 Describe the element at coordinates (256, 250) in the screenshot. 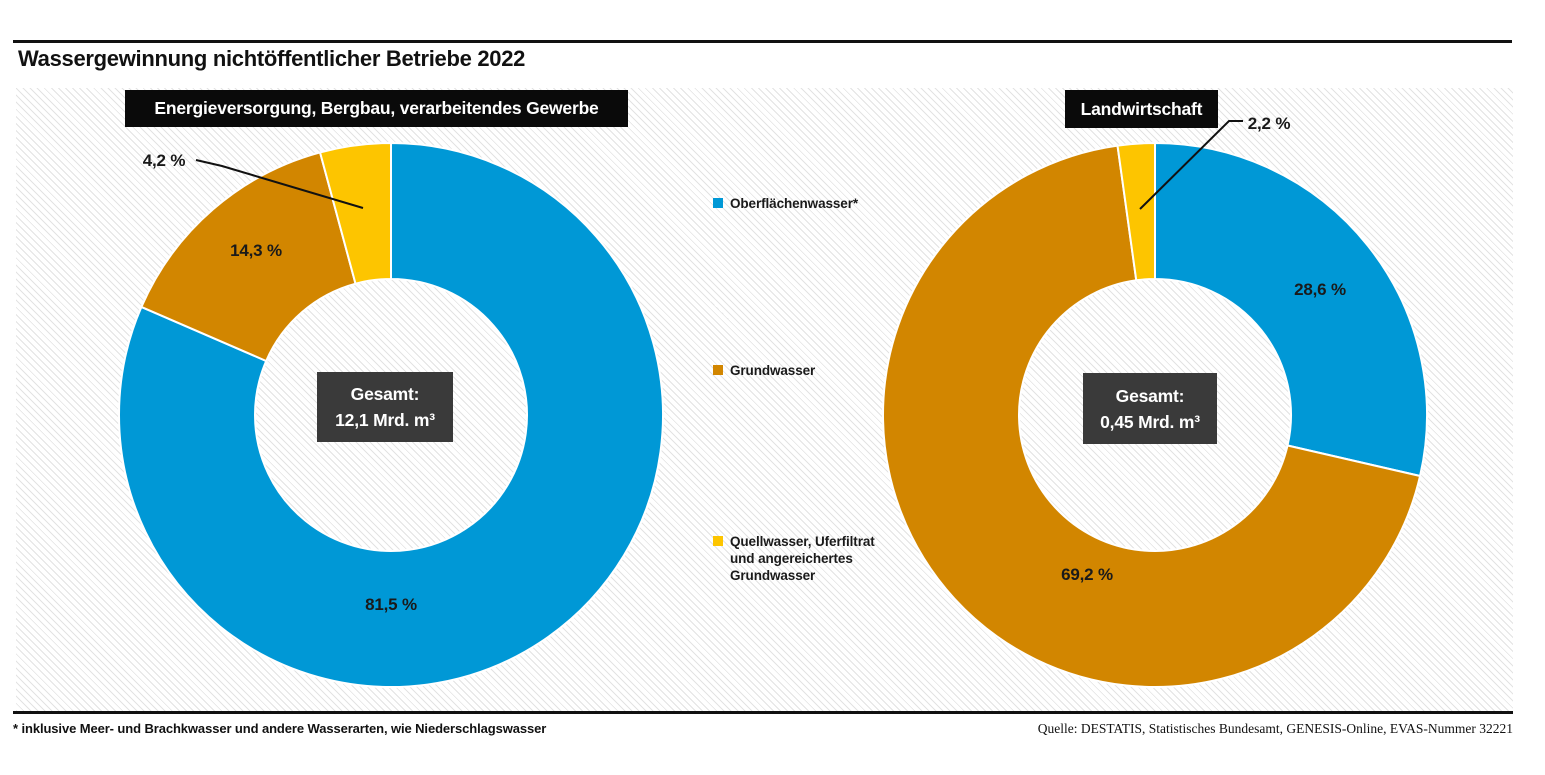

I see `label-energy-groundwater: 14,3 %` at that location.